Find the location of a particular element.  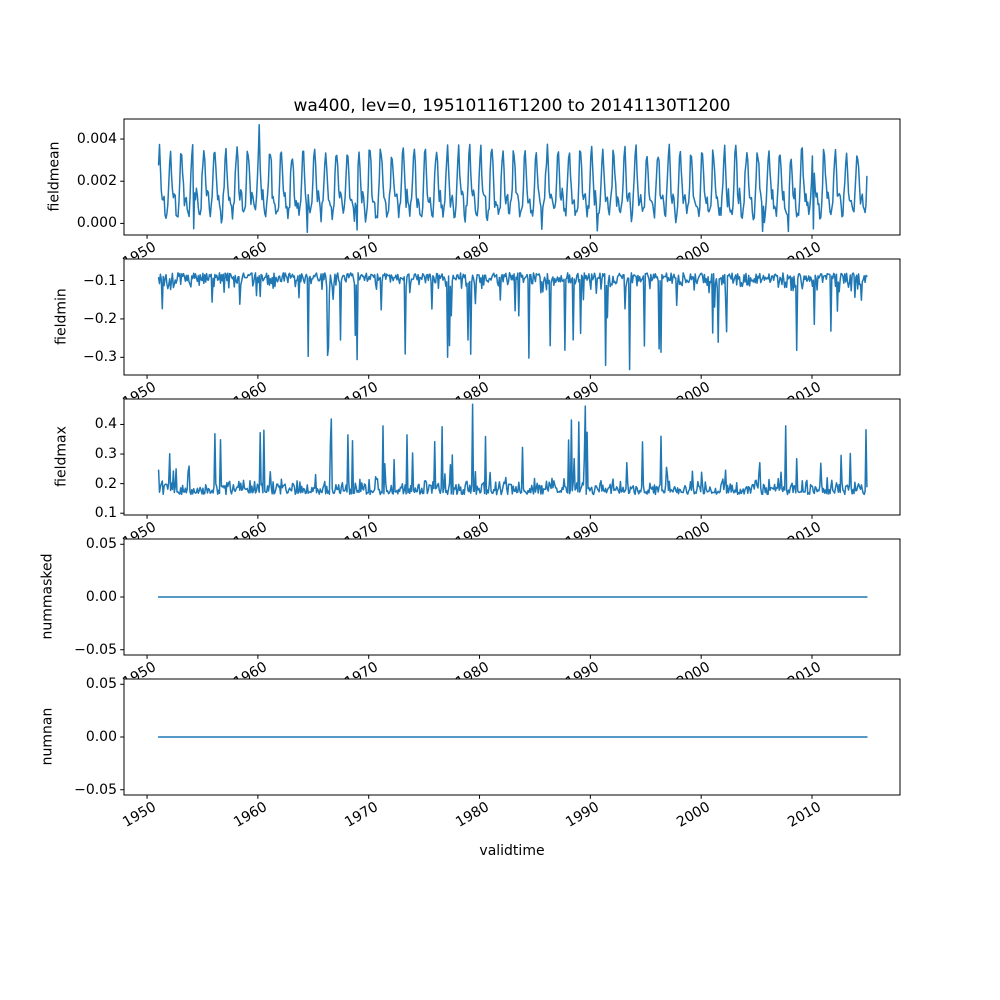

y-tick-label: 0.1 is located at coordinates (105, 513).